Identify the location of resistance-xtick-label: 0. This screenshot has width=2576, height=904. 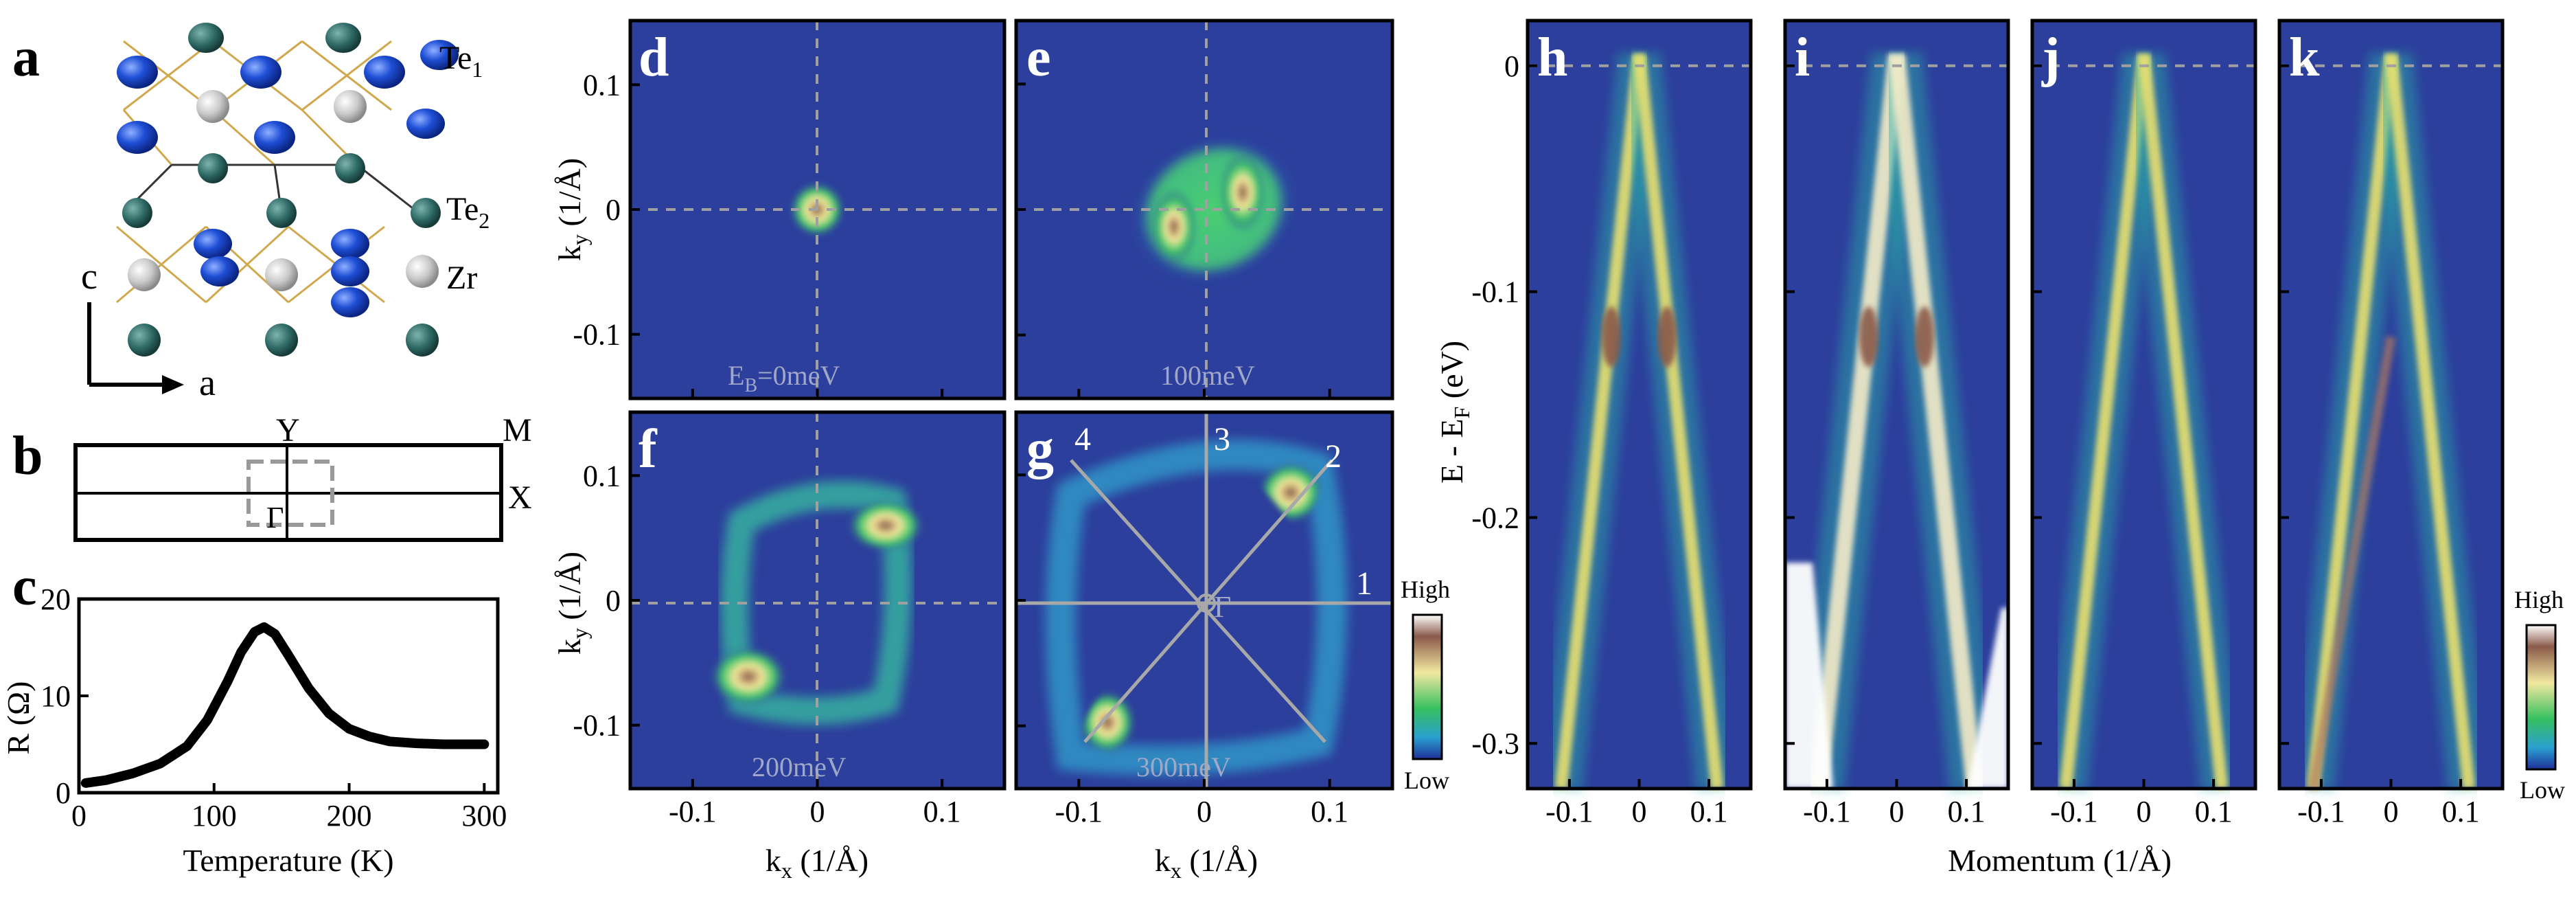
(79, 816).